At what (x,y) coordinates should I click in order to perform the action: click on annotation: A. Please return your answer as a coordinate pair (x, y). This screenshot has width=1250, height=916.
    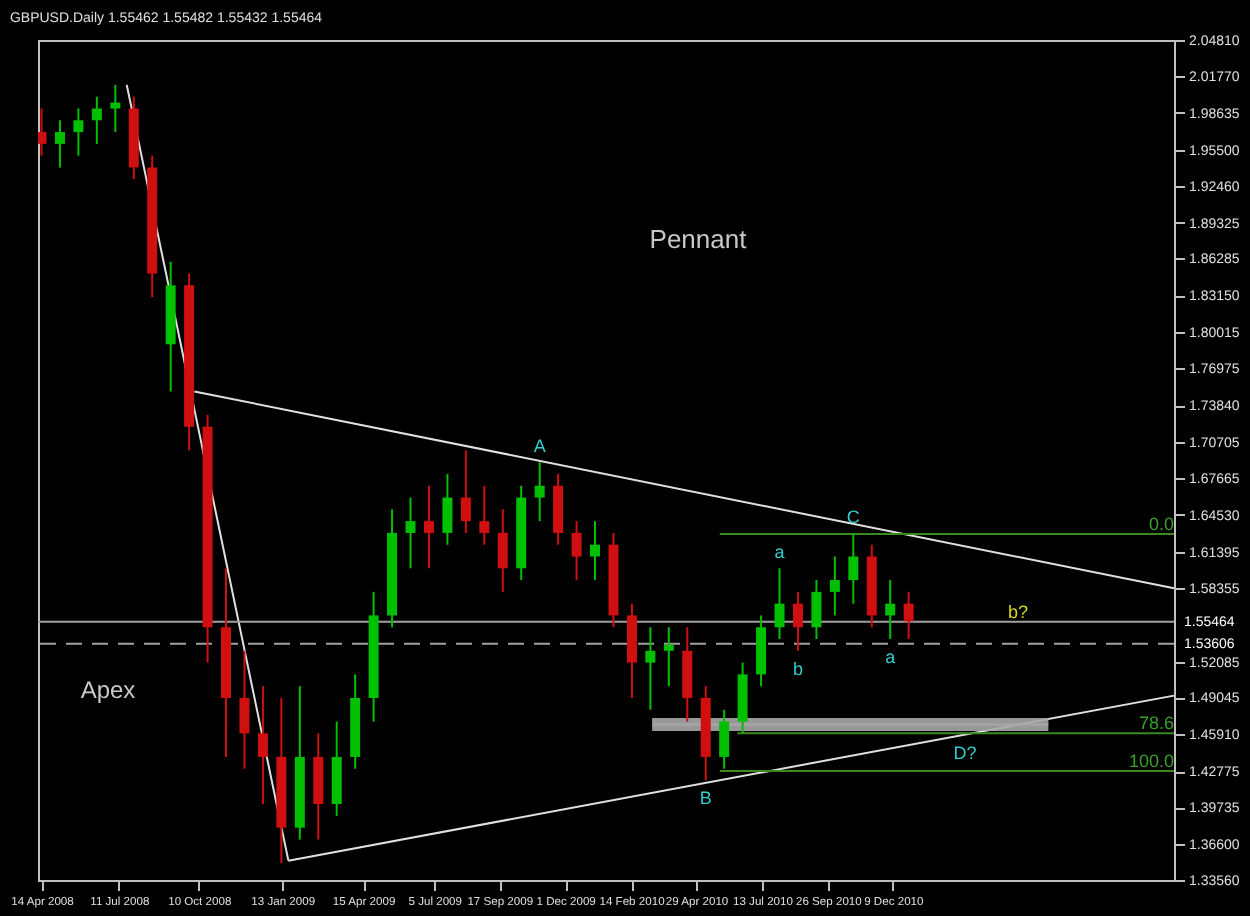
    Looking at the image, I should click on (539, 446).